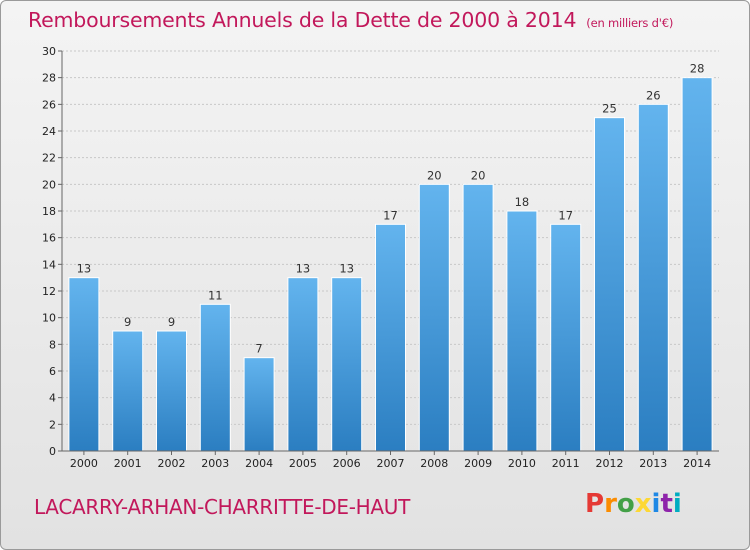  I want to click on y-tick-label: 8, so click(52, 344).